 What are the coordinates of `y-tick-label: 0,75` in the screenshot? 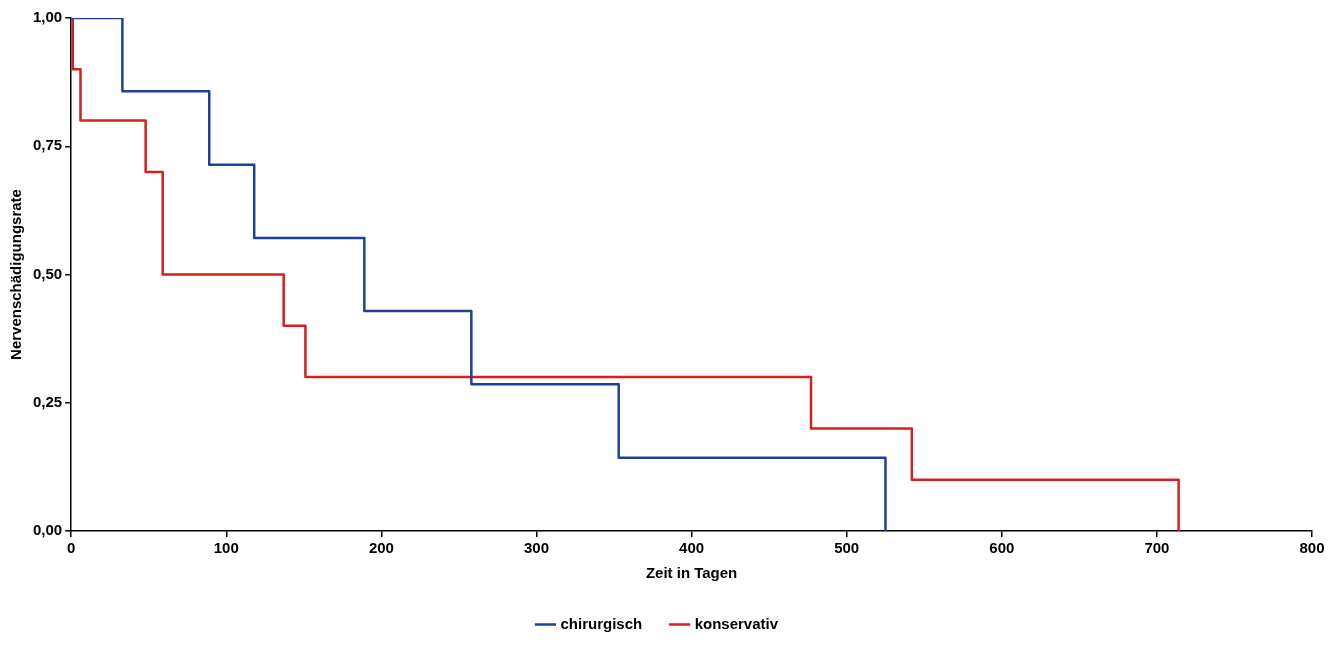 It's located at (47, 145).